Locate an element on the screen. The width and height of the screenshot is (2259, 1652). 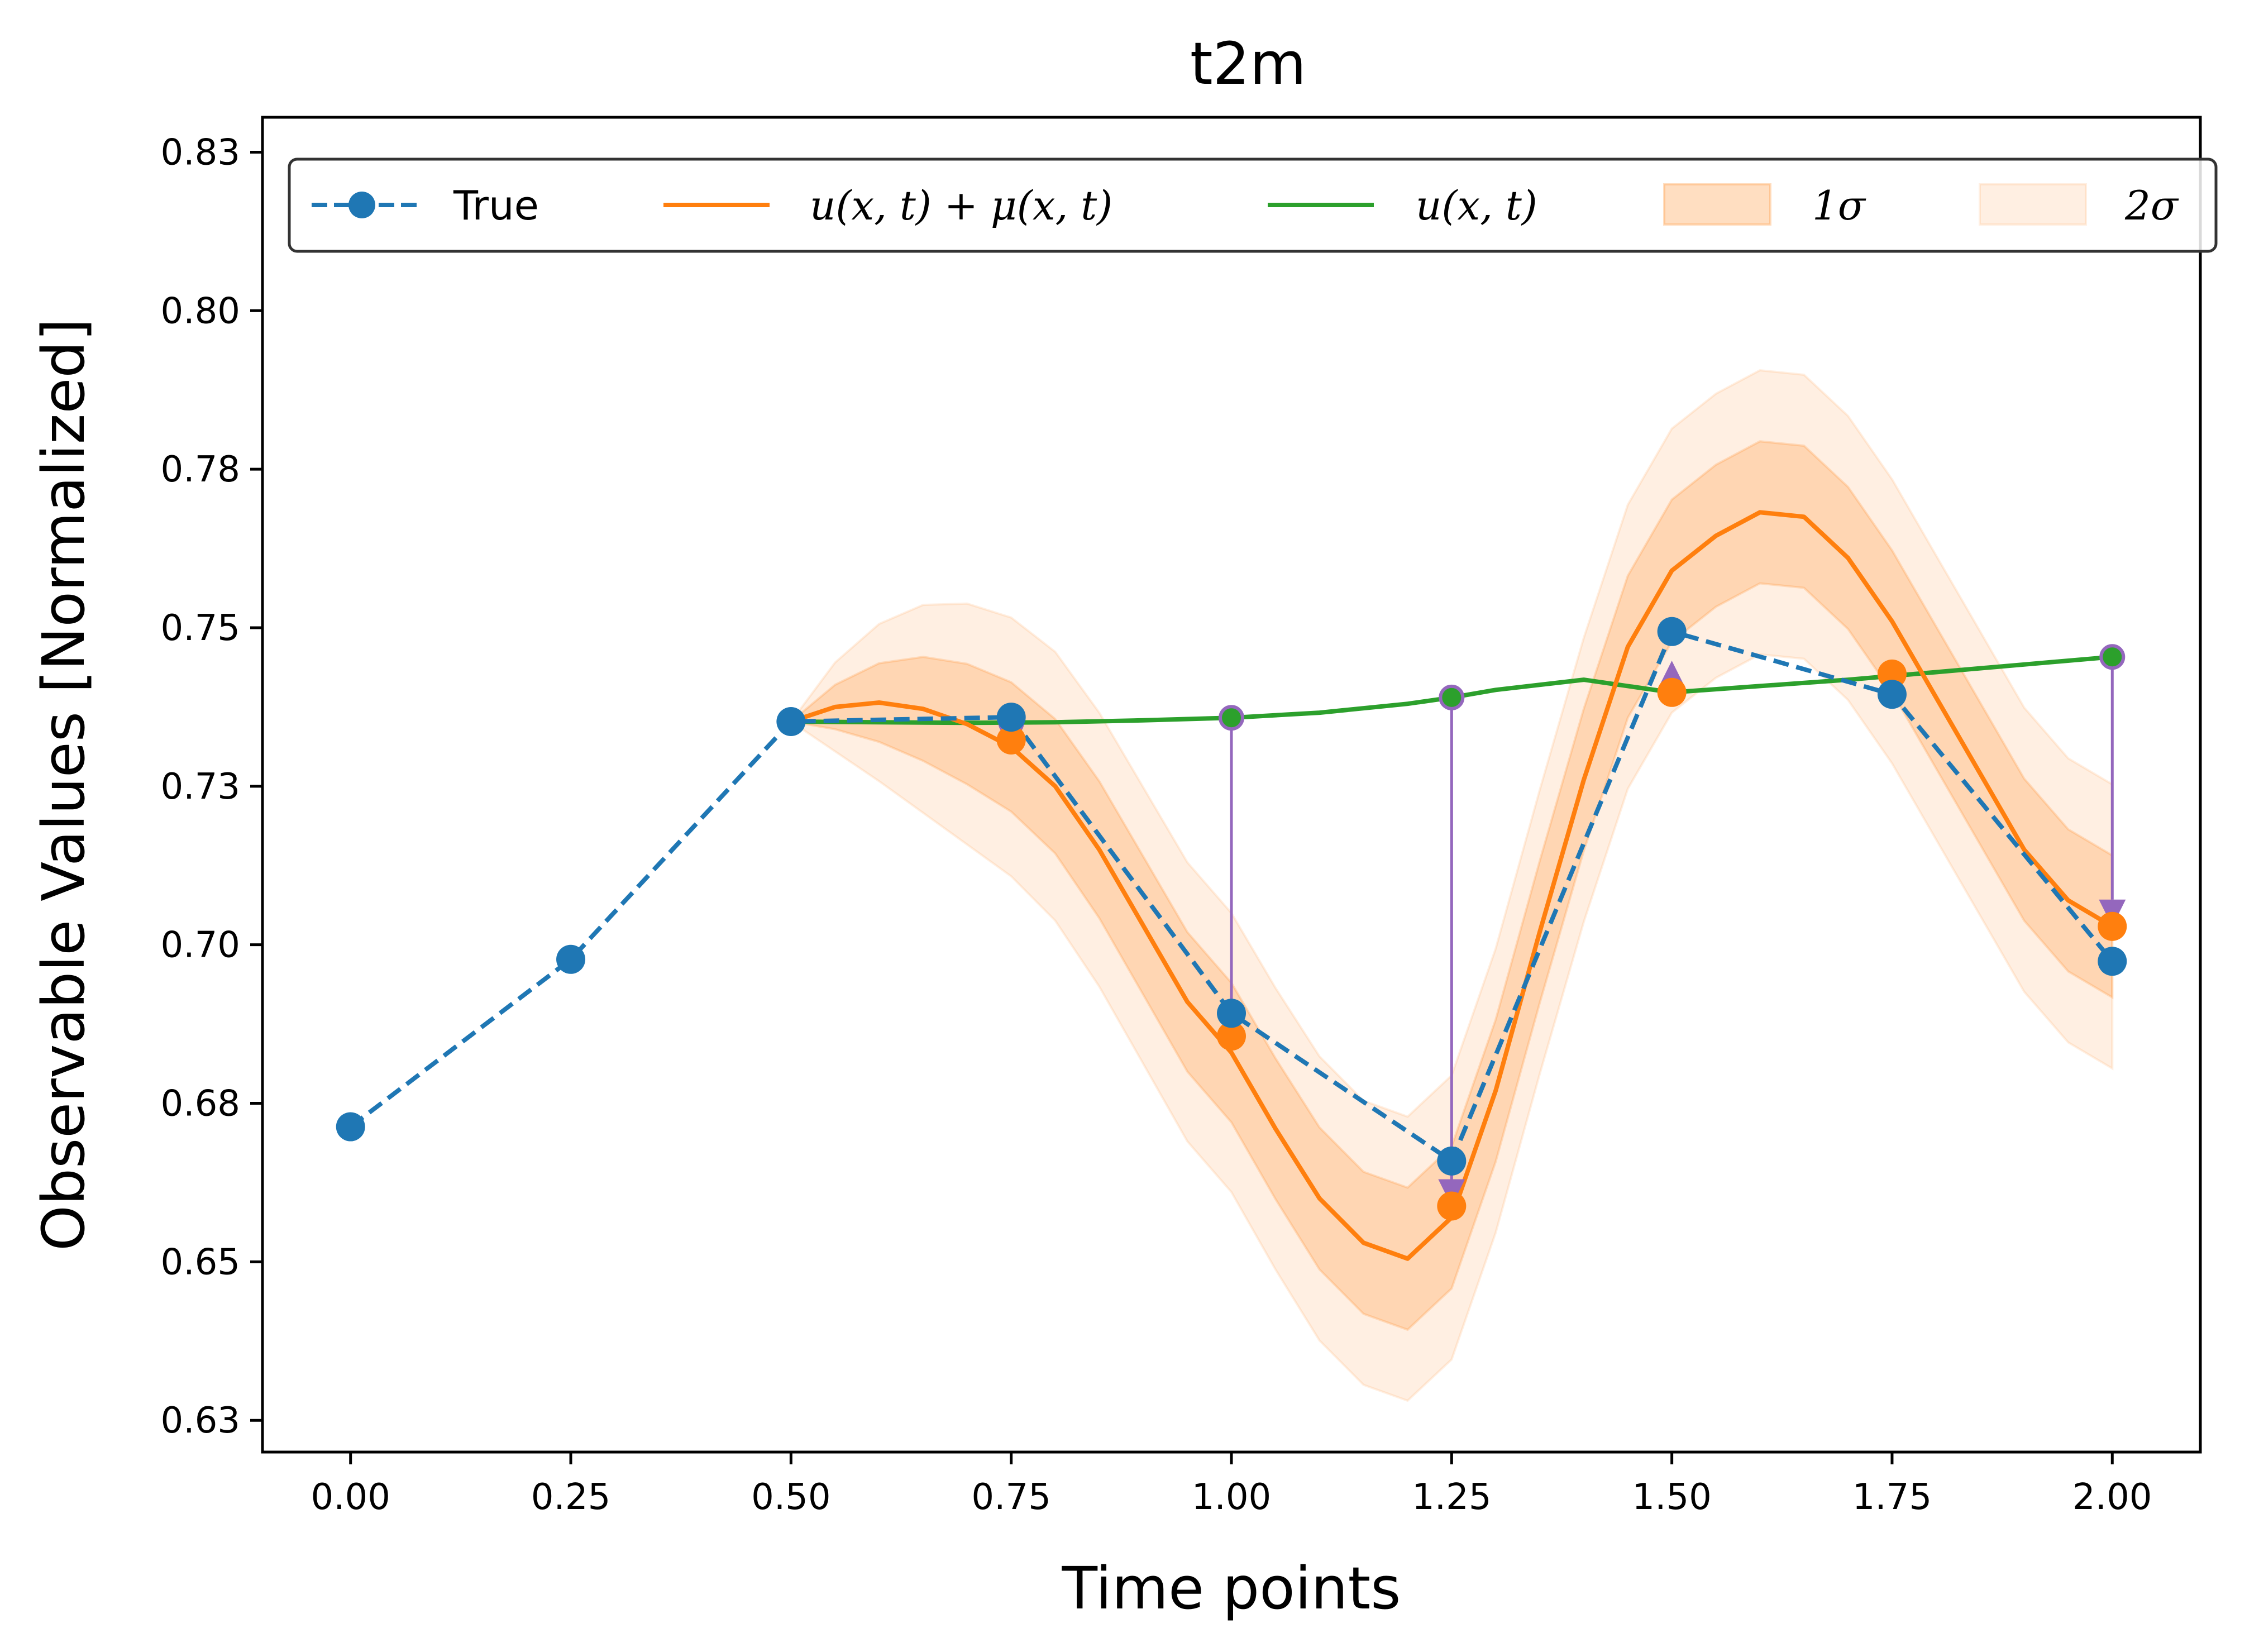
x-tick-label: 0.50 is located at coordinates (791, 1497).